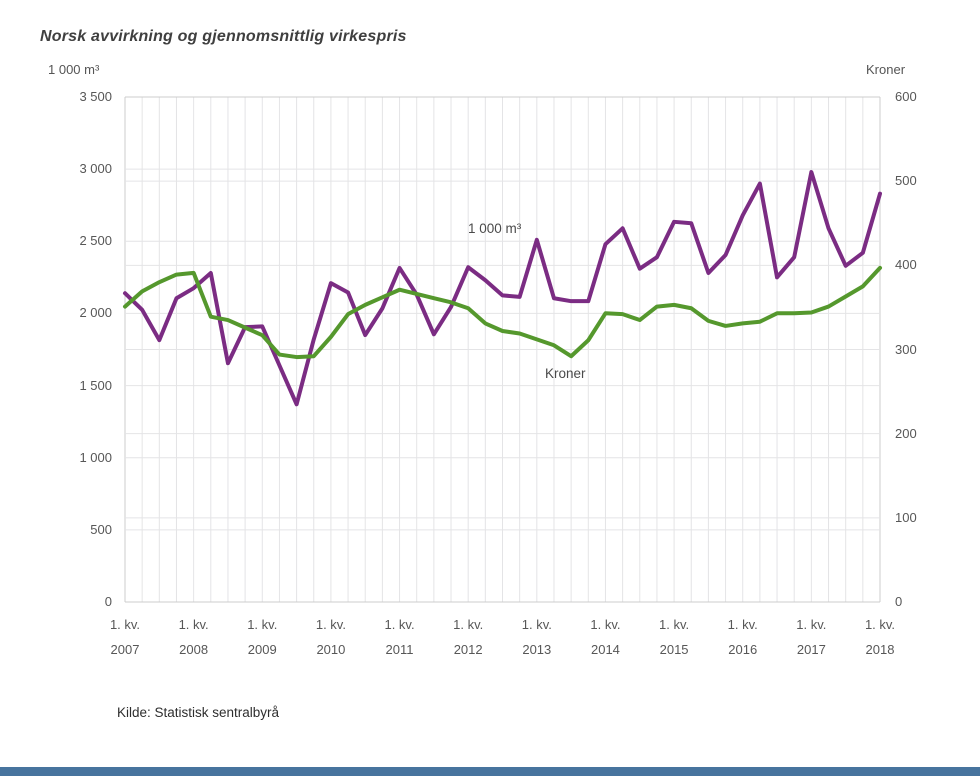  What do you see at coordinates (74, 69) in the screenshot?
I see `left-axis-unit: 1 000 m³` at bounding box center [74, 69].